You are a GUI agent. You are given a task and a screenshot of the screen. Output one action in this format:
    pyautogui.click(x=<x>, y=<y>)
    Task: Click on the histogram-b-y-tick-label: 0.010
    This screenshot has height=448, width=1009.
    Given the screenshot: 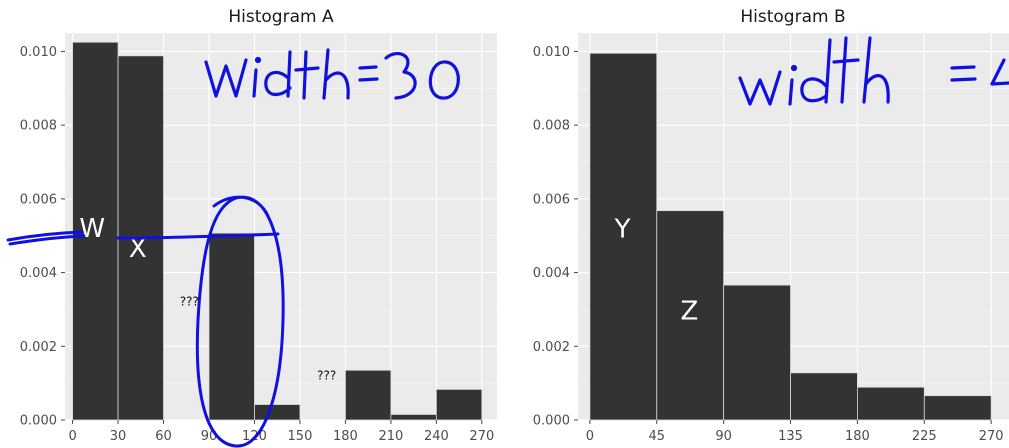 What is the action you would take?
    pyautogui.click(x=551, y=52)
    